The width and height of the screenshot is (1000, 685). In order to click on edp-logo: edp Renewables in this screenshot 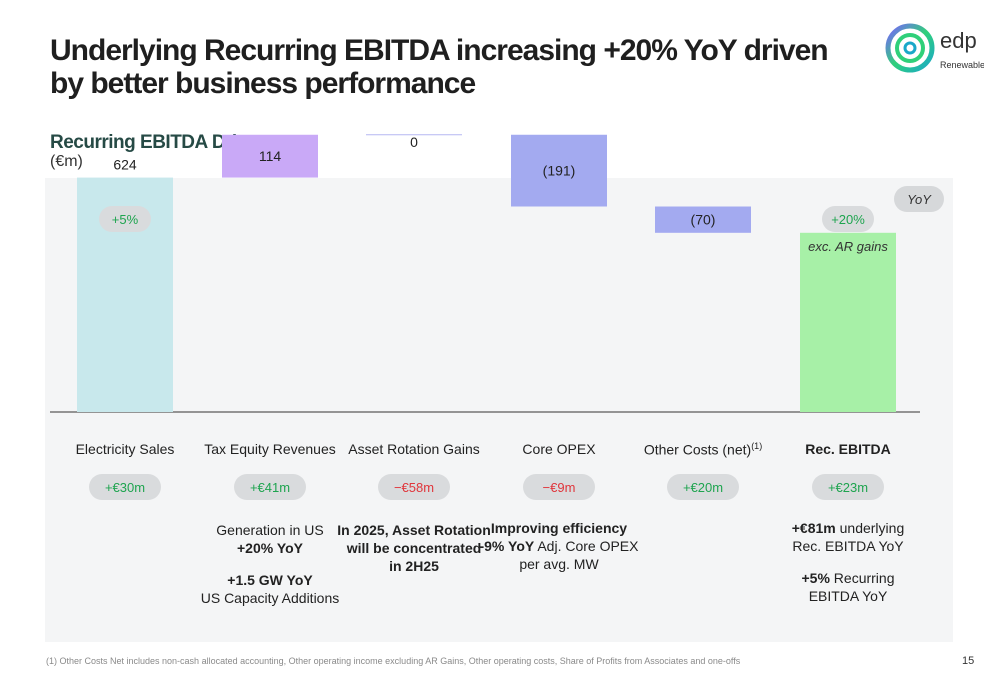, I will do `click(937, 48)`.